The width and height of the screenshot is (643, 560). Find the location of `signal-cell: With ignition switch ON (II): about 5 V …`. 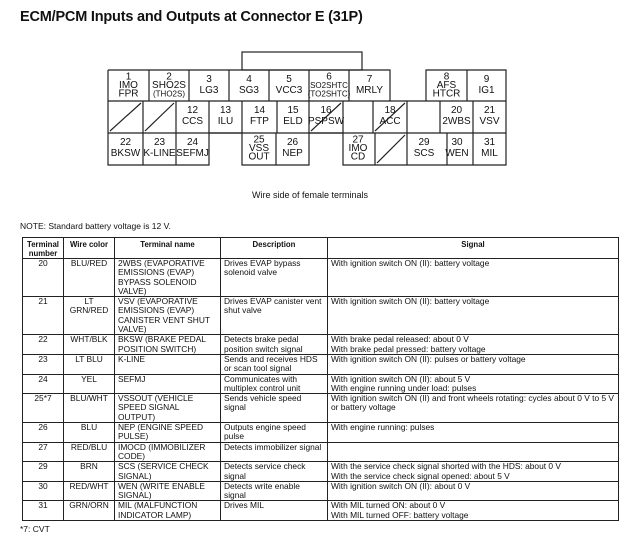

signal-cell: With ignition switch ON (II): about 5 V … is located at coordinates (473, 384).